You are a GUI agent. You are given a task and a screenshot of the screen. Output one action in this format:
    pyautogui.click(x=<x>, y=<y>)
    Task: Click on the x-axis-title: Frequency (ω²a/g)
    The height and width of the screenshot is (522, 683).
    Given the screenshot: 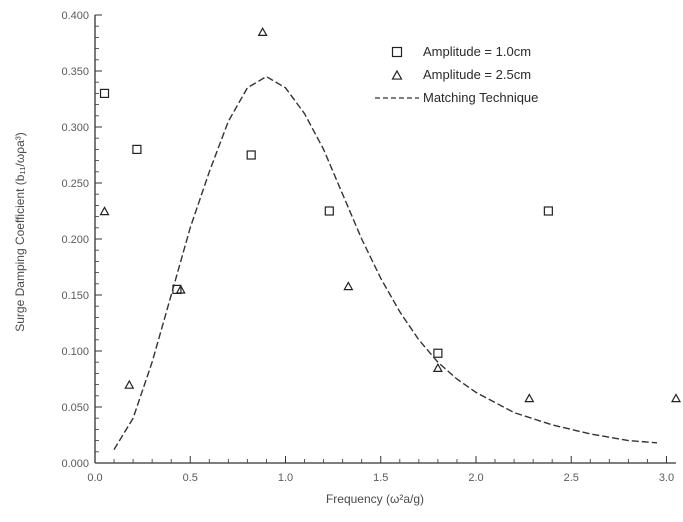 What is the action you would take?
    pyautogui.click(x=375, y=499)
    